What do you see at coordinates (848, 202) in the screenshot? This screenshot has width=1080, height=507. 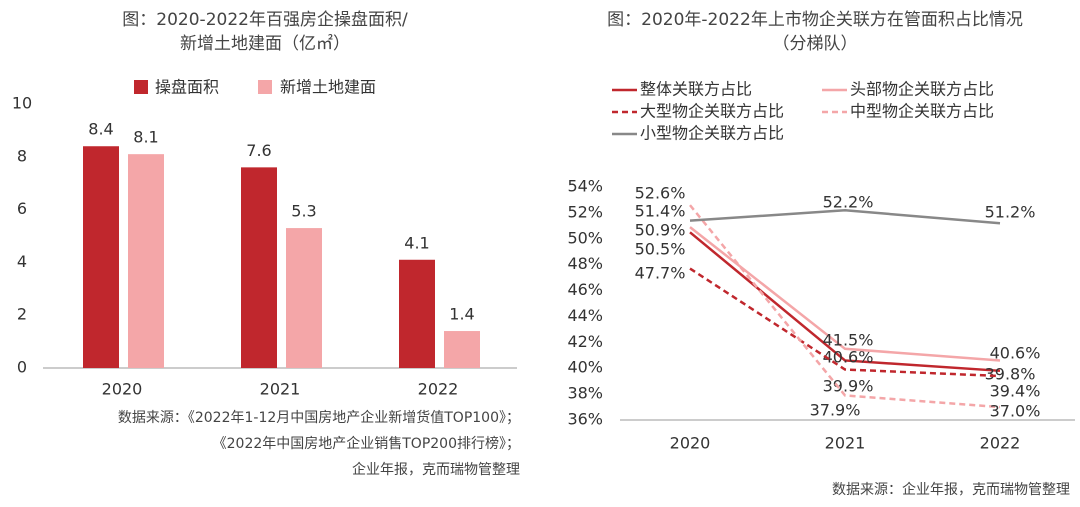 I see `data-label: 52.2%` at bounding box center [848, 202].